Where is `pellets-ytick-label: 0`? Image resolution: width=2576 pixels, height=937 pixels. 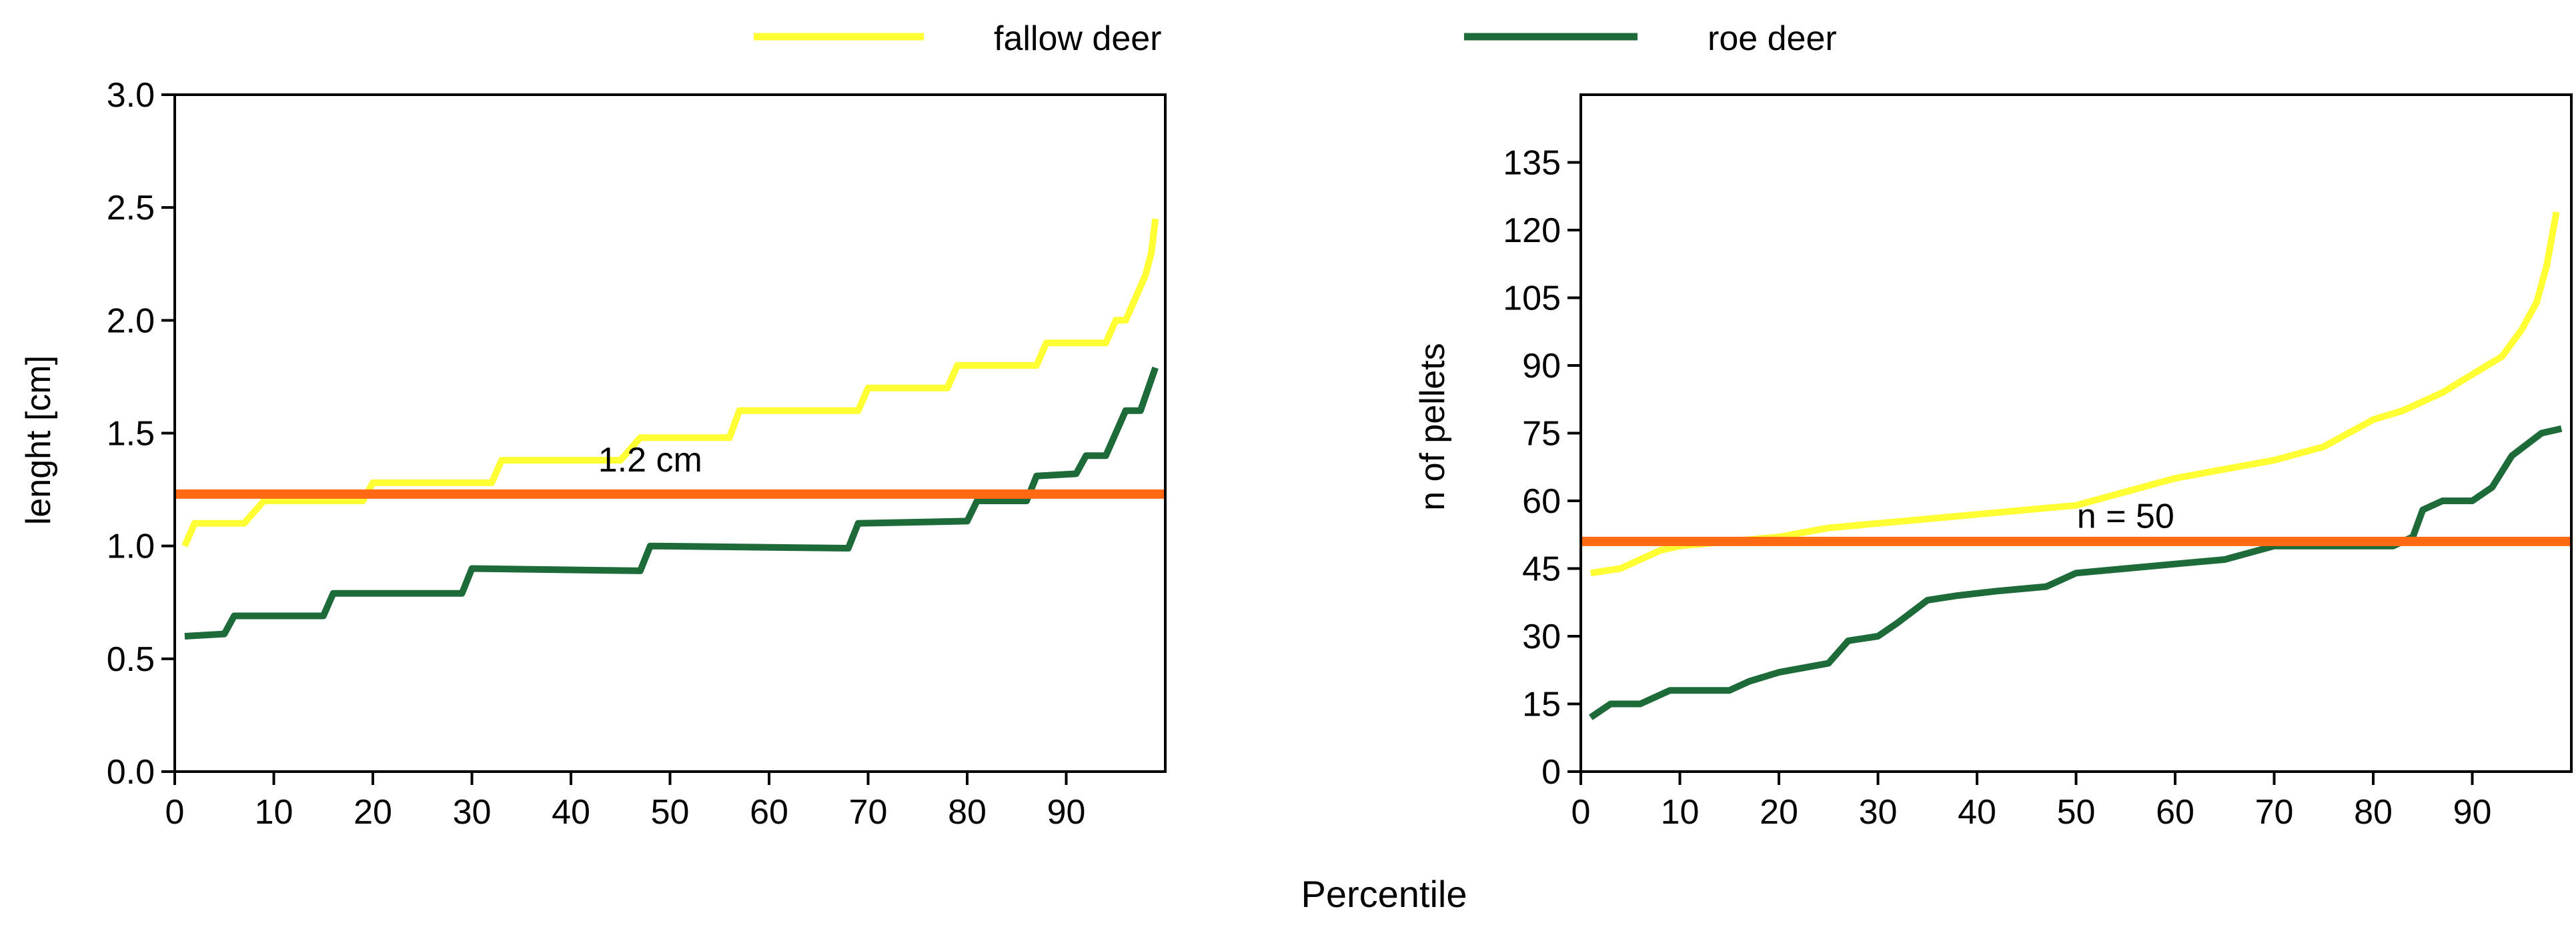 pellets-ytick-label: 0 is located at coordinates (1551, 772).